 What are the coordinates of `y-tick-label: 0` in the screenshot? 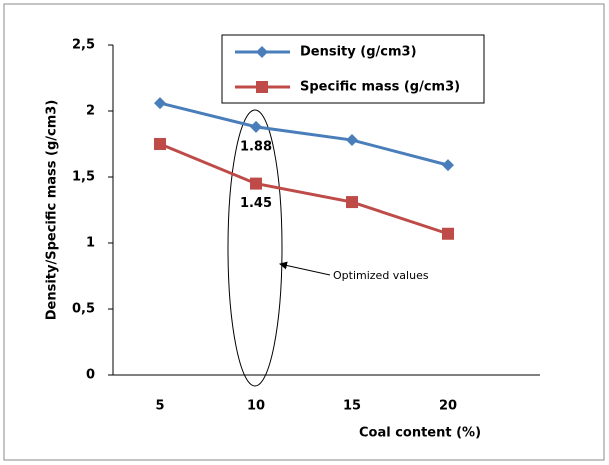 It's located at (90, 375).